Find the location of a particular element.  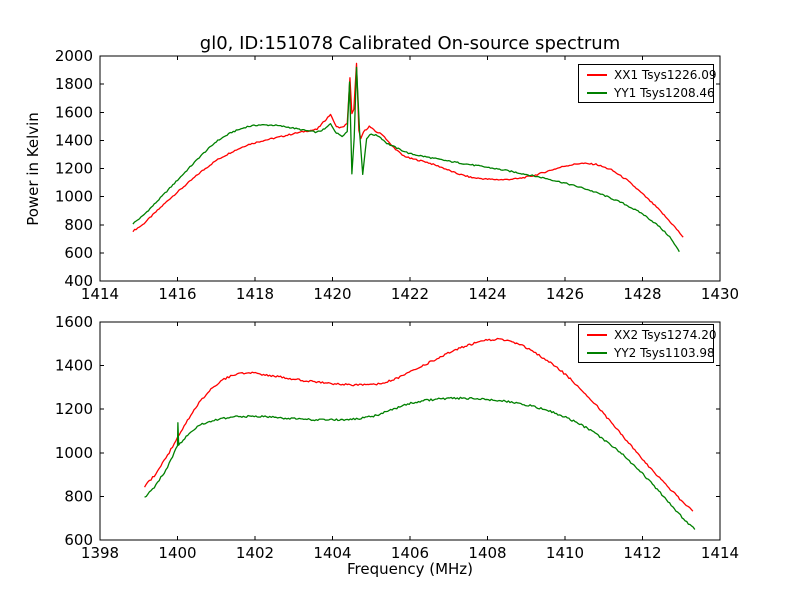

legend-entry-xx2: XX2 Tsys1274.20 is located at coordinates (652, 335).